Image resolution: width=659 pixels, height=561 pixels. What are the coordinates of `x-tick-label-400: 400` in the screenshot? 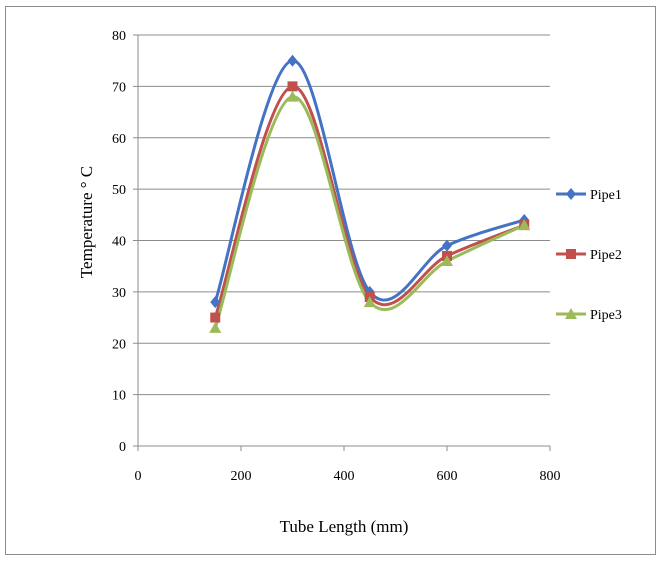 It's located at (344, 476).